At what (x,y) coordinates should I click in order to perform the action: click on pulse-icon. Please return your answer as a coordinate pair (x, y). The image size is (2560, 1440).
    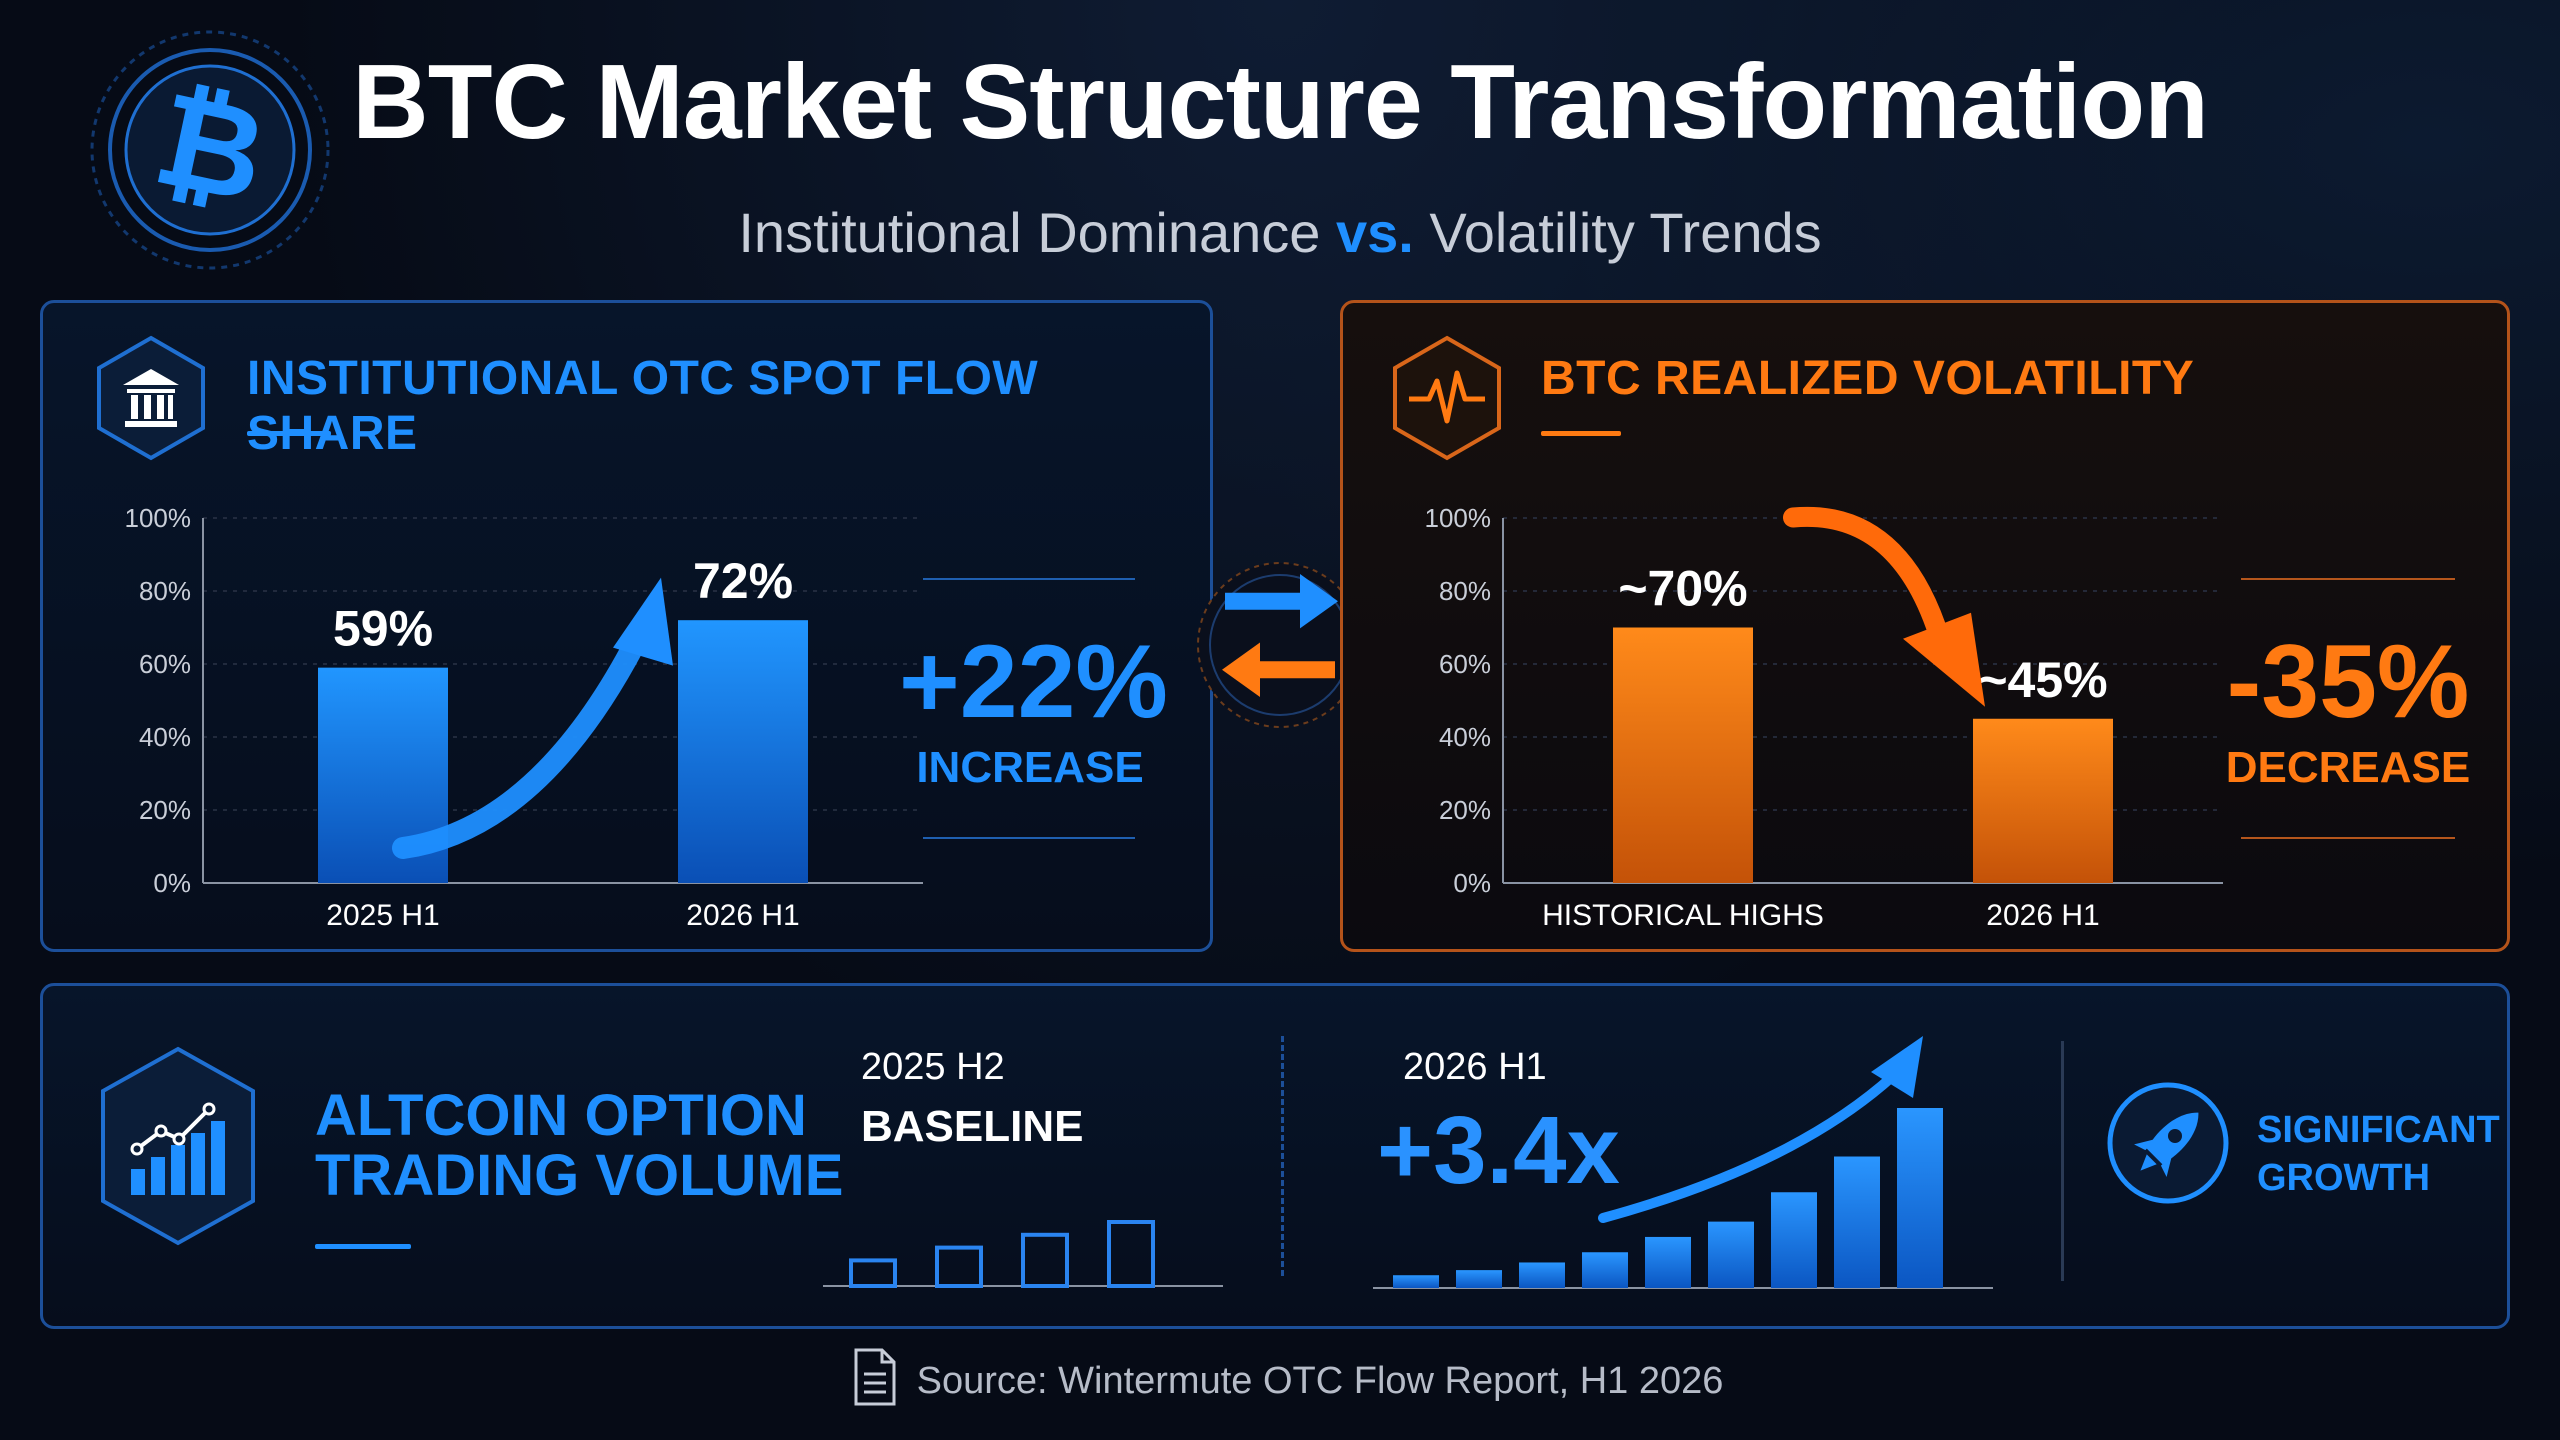
    Looking at the image, I should click on (1447, 398).